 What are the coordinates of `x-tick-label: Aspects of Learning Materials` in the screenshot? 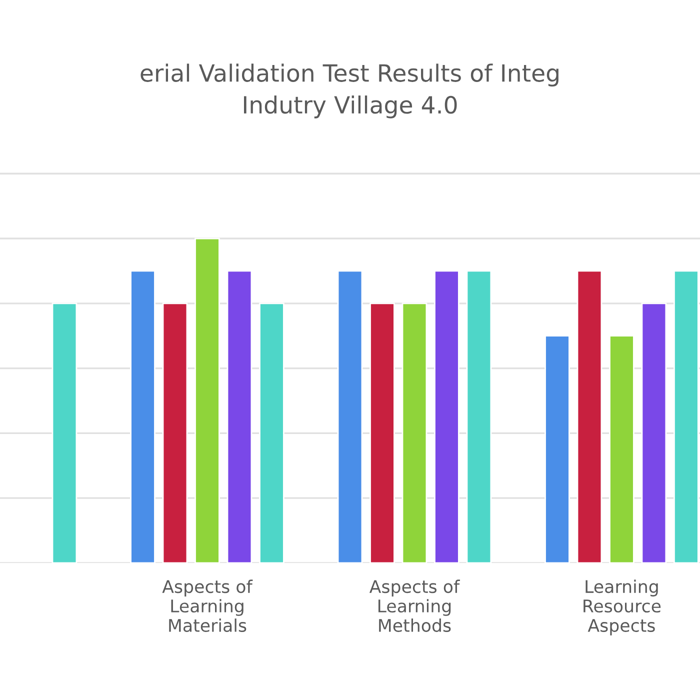 It's located at (207, 606).